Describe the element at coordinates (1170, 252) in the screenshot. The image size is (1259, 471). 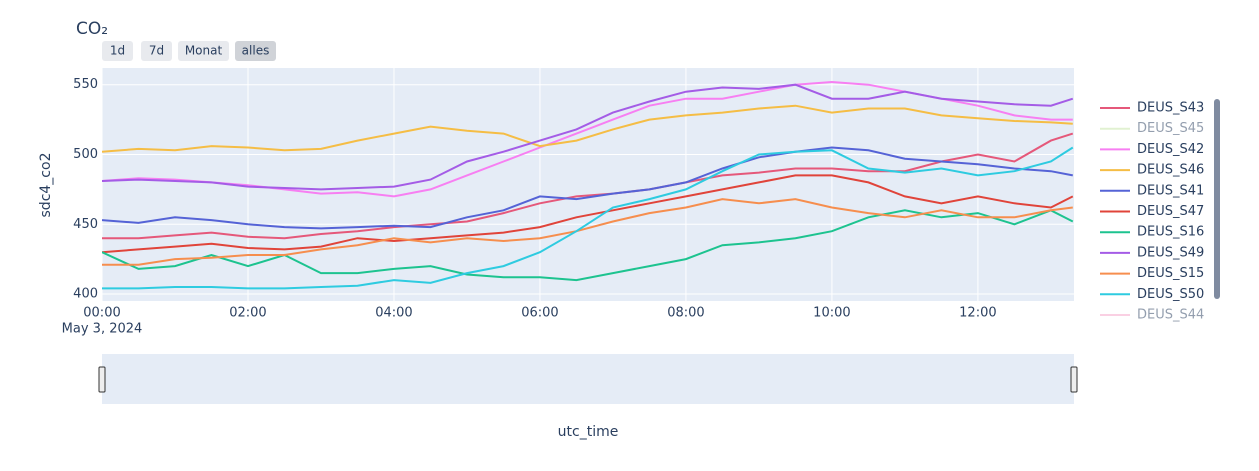
I see `legend-label: DEUS_S49` at that location.